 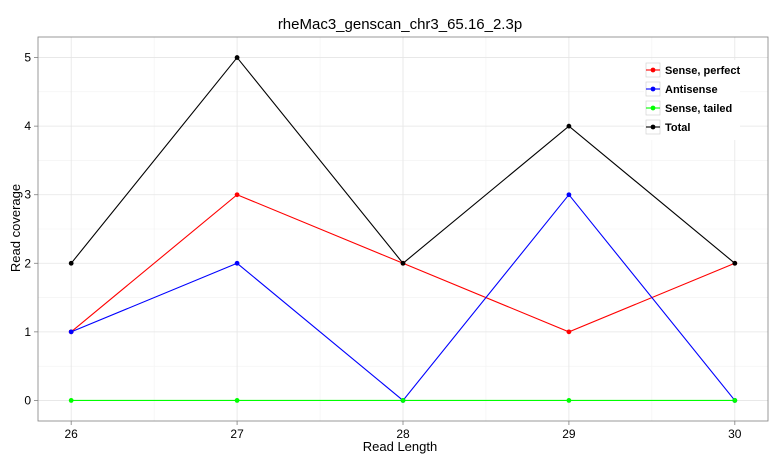 I want to click on y-axis-label: Read coverage, so click(x=15, y=228).